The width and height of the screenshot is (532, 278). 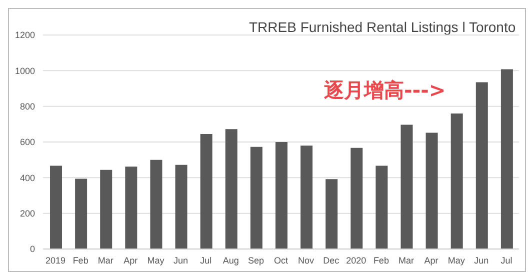 What do you see at coordinates (24, 35) in the screenshot?
I see `y-tick-label: 1200` at bounding box center [24, 35].